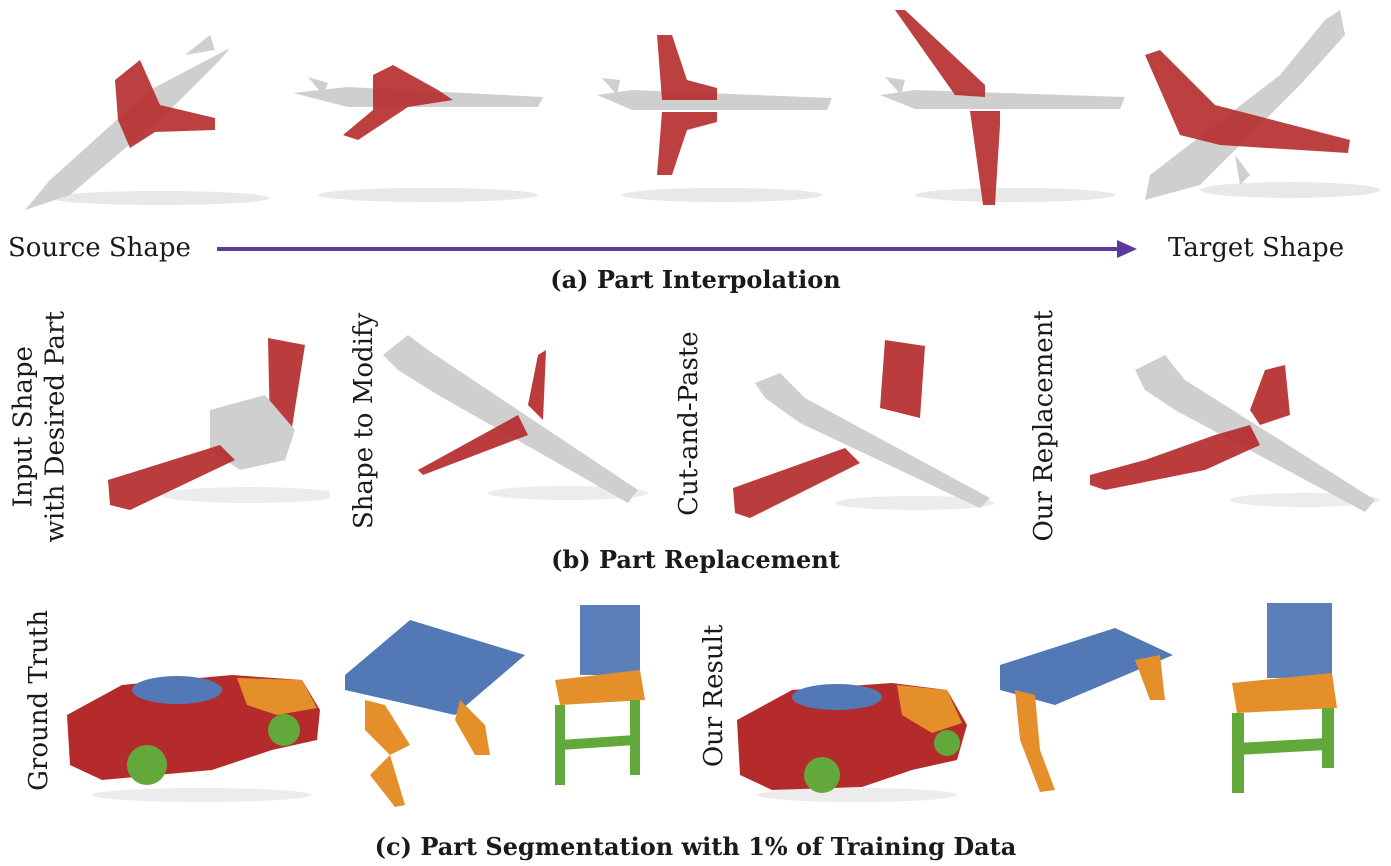 Image resolution: width=1391 pixels, height=866 pixels. Describe the element at coordinates (1086, 710) in the screenshot. I see `seg-table-our-result` at that location.